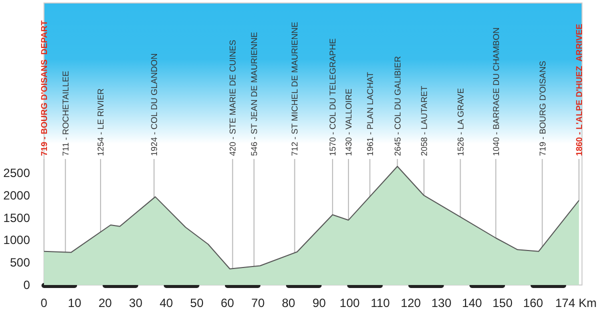 The width and height of the screenshot is (600, 326). I want to click on x-tick-label: 140, so click(472, 303).